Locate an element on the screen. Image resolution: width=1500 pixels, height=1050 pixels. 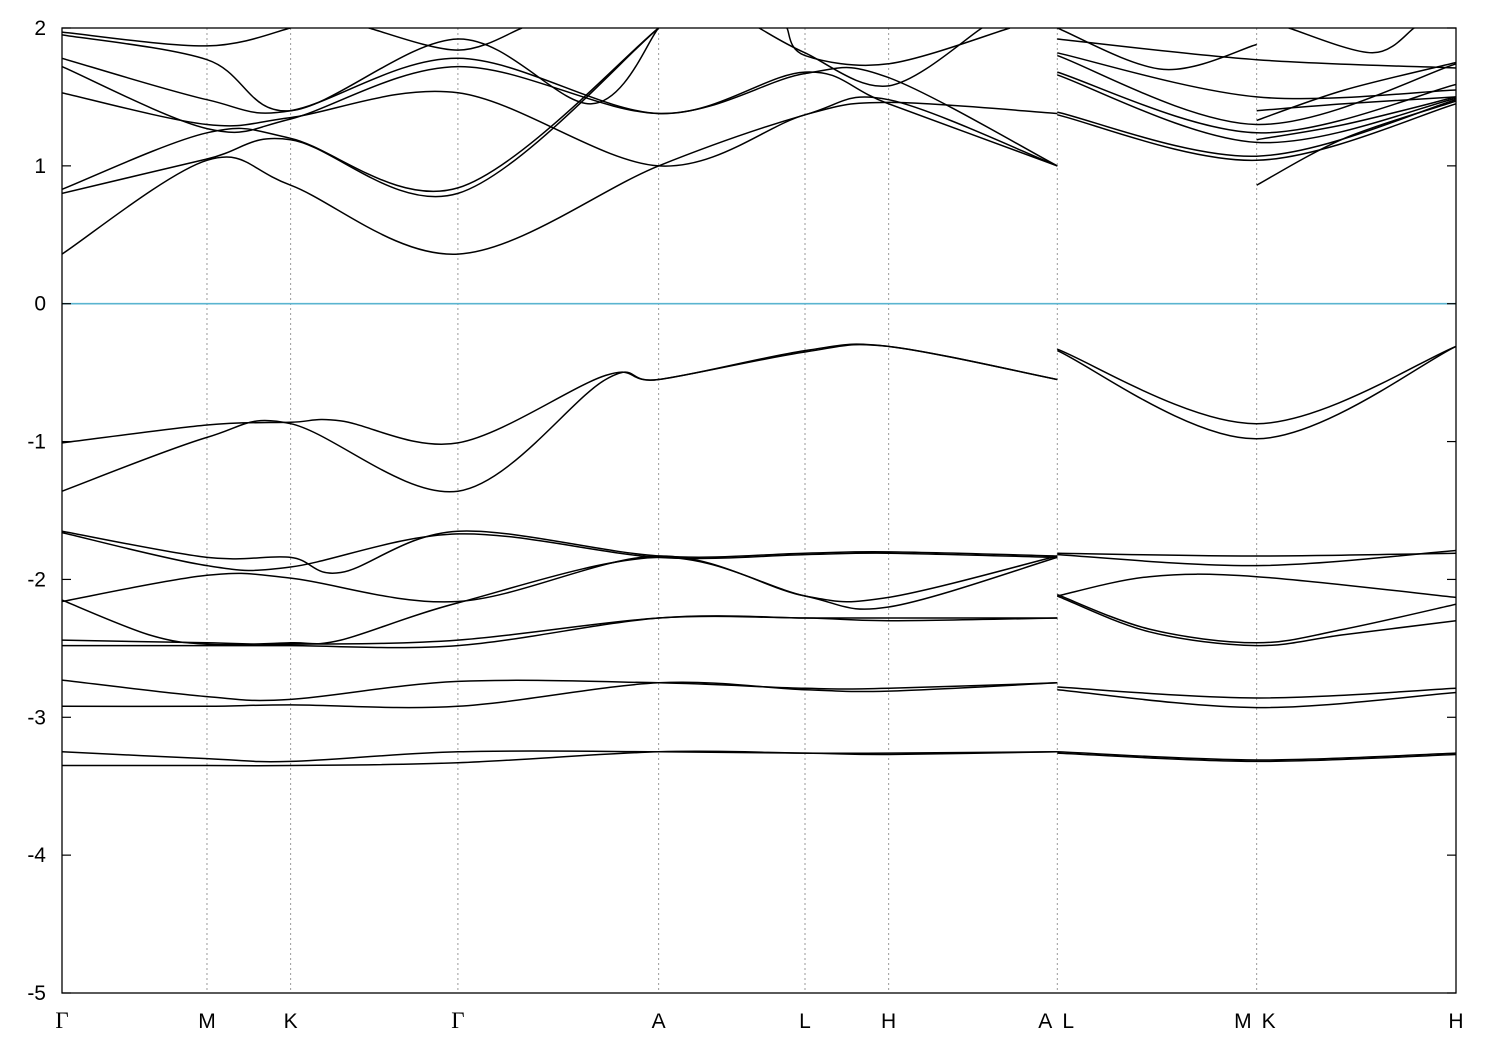
y-tick-label: -4 is located at coordinates (36, 855).